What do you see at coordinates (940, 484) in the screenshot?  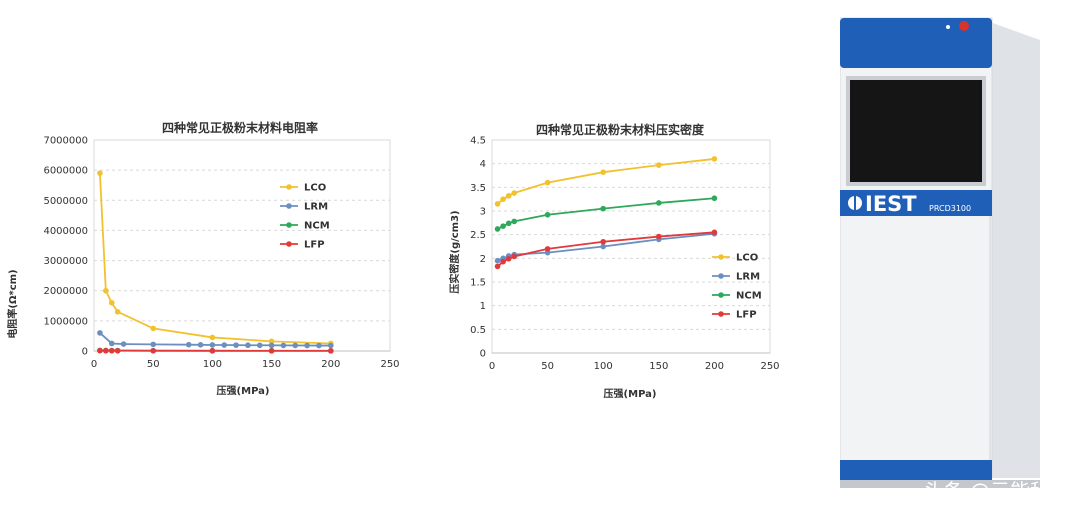 I see `device-base-shadow` at bounding box center [940, 484].